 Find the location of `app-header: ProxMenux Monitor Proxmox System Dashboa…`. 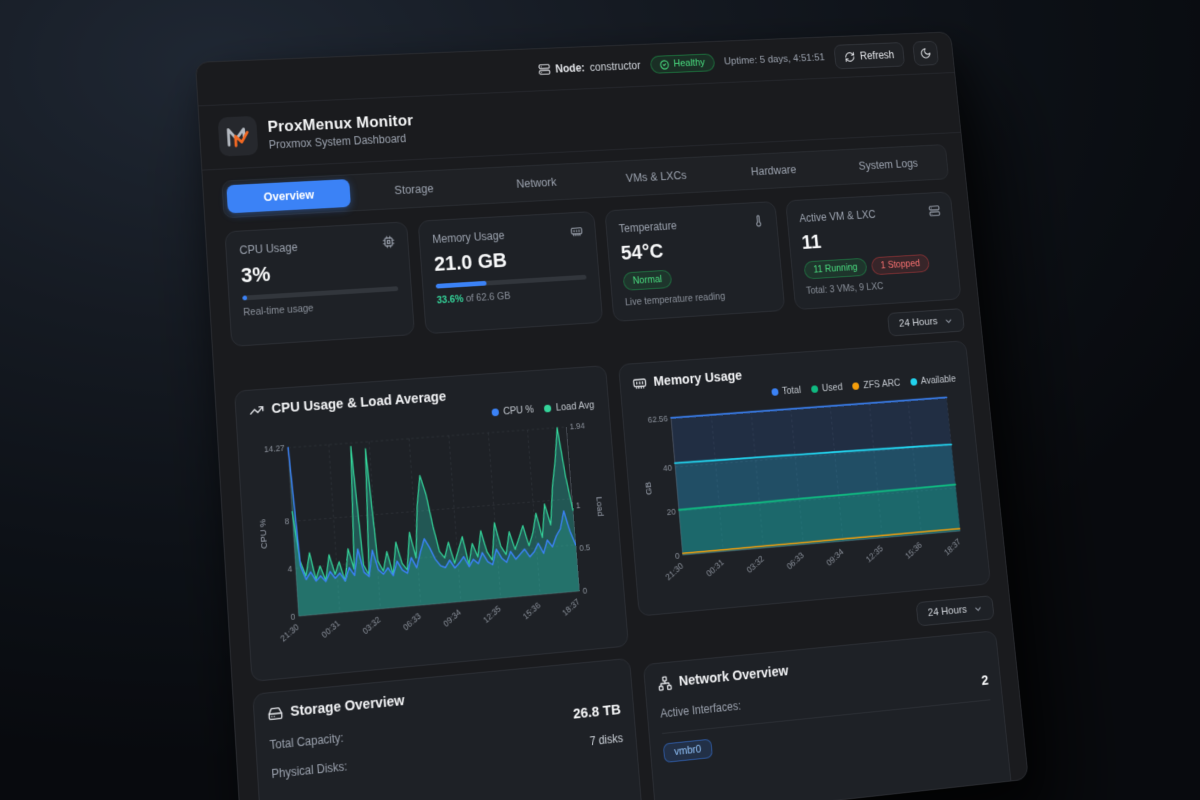

app-header: ProxMenux Monitor Proxmox System Dashboa… is located at coordinates (579, 121).